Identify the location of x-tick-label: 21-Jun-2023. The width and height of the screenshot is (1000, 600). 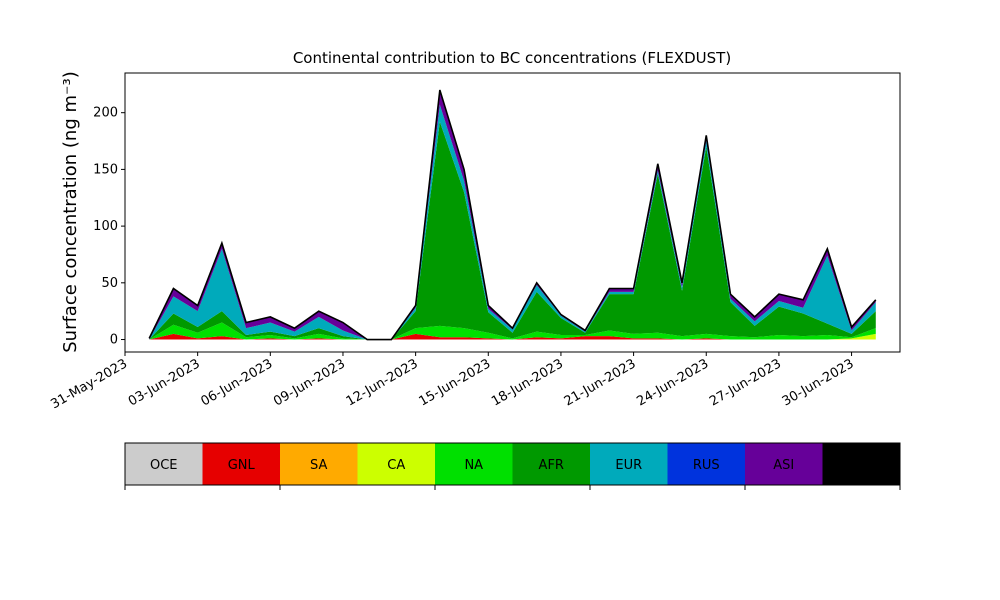
(600, 382).